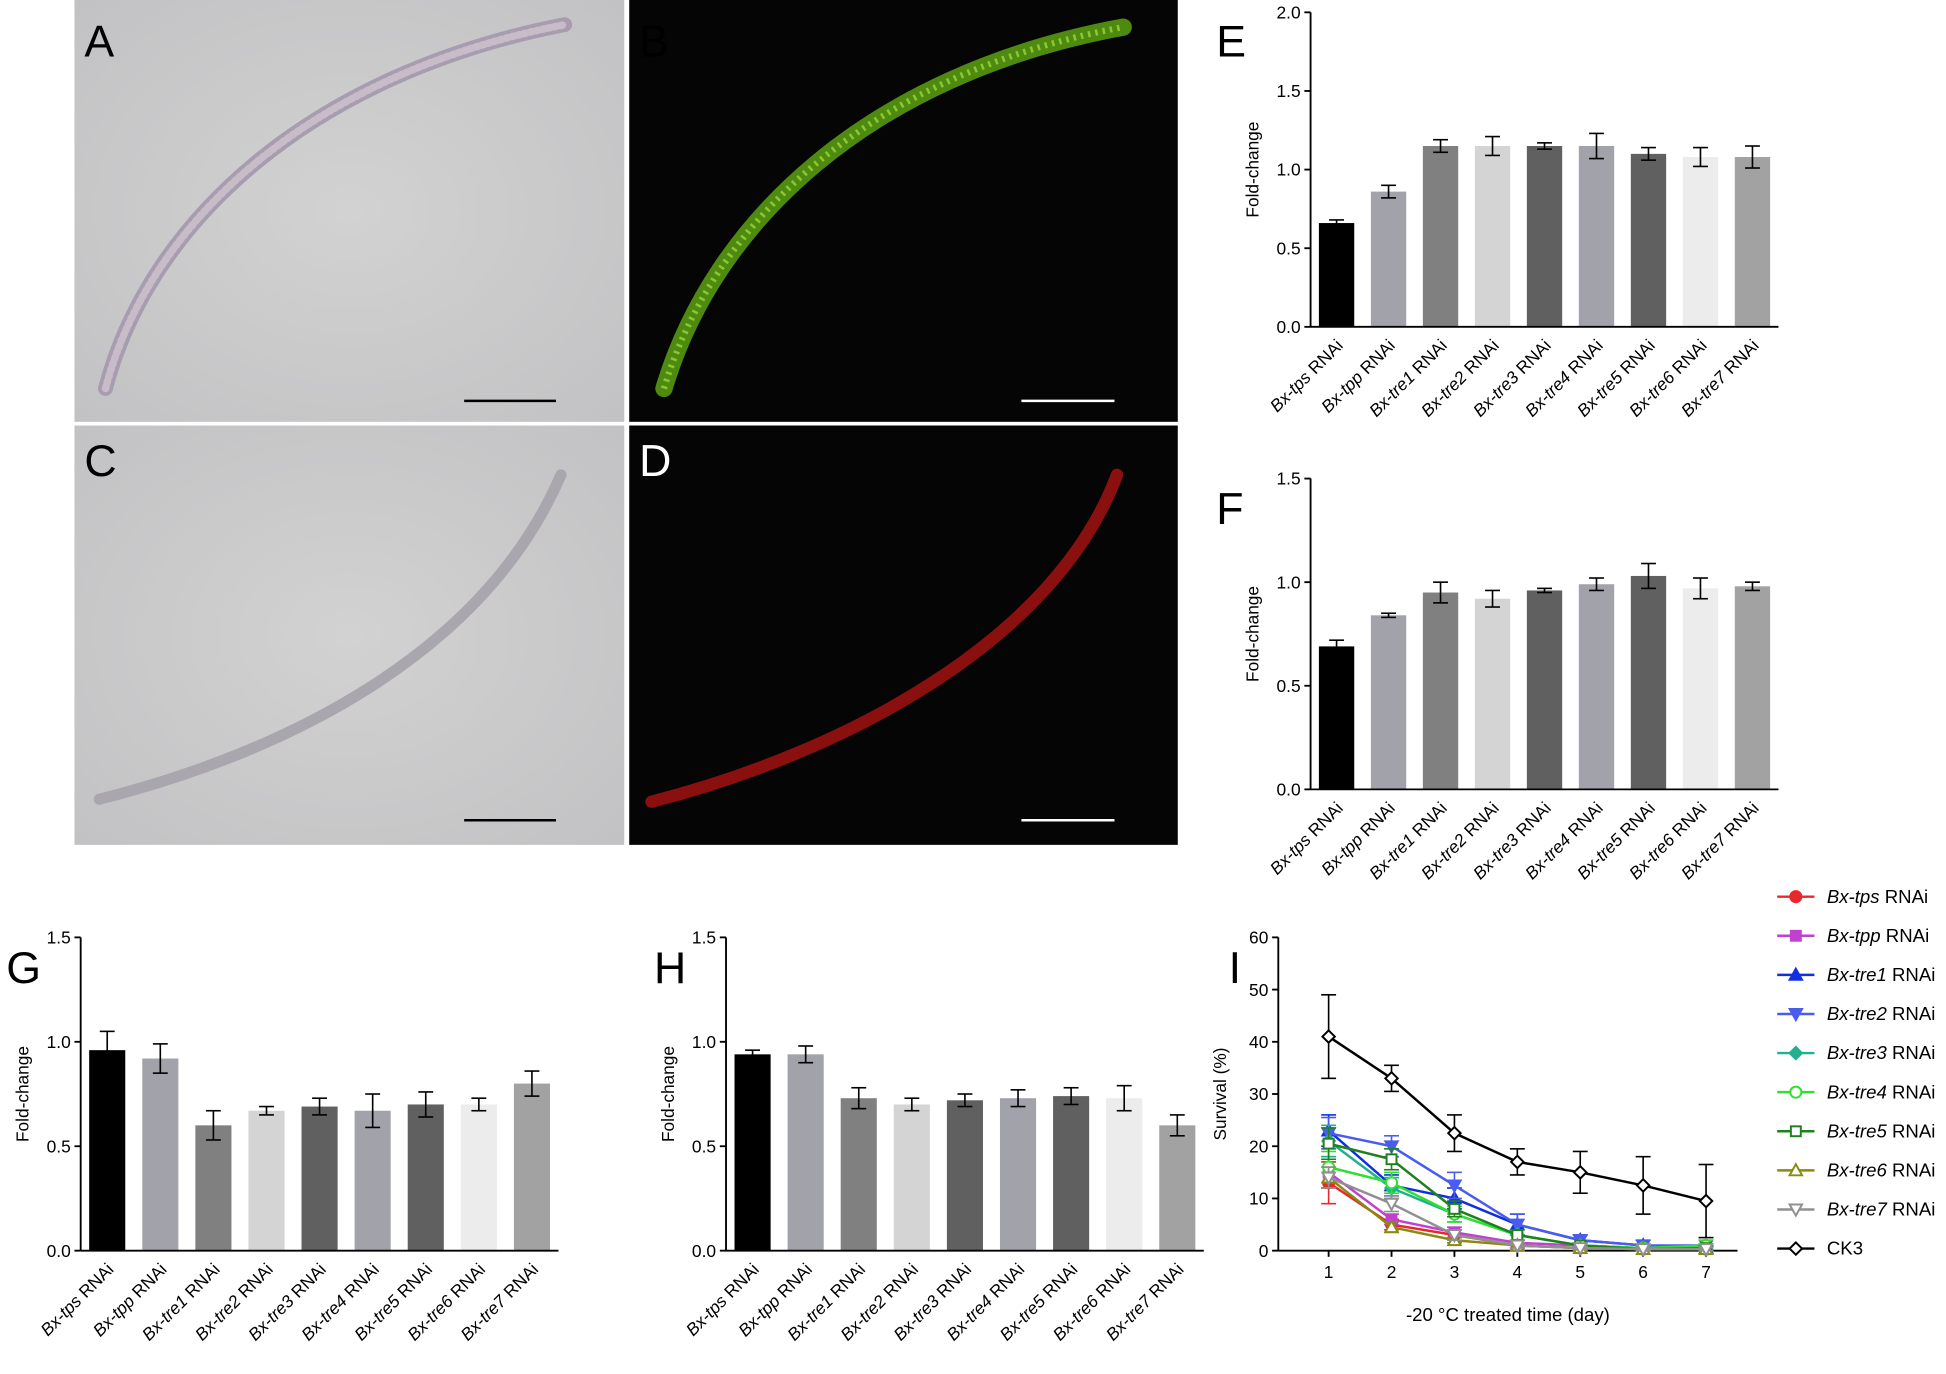 This screenshot has height=1374, width=1946. I want to click on legend-label: Bx-tre5 RNAi, so click(1881, 1130).